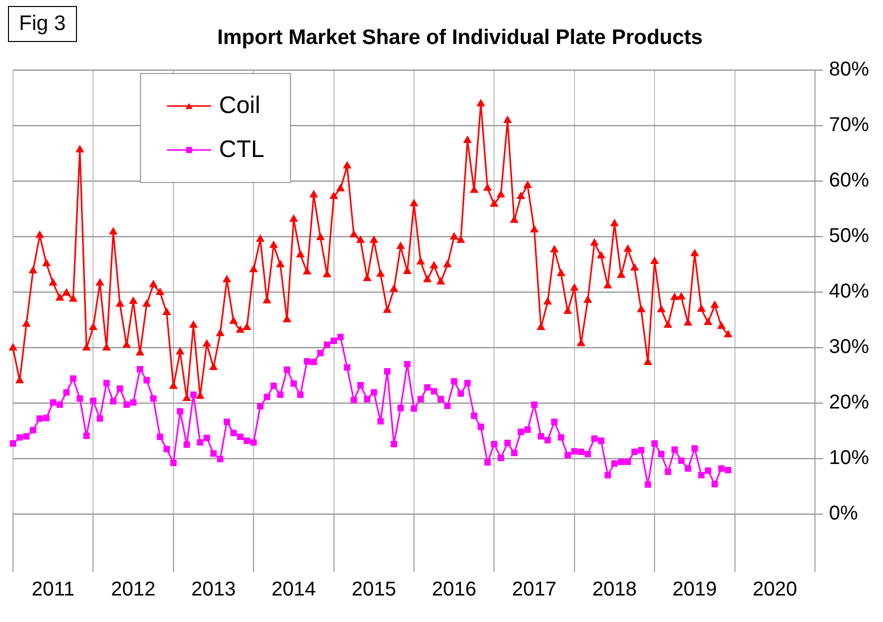 This screenshot has height=622, width=883. What do you see at coordinates (843, 513) in the screenshot?
I see `y-tick-label: 0%` at bounding box center [843, 513].